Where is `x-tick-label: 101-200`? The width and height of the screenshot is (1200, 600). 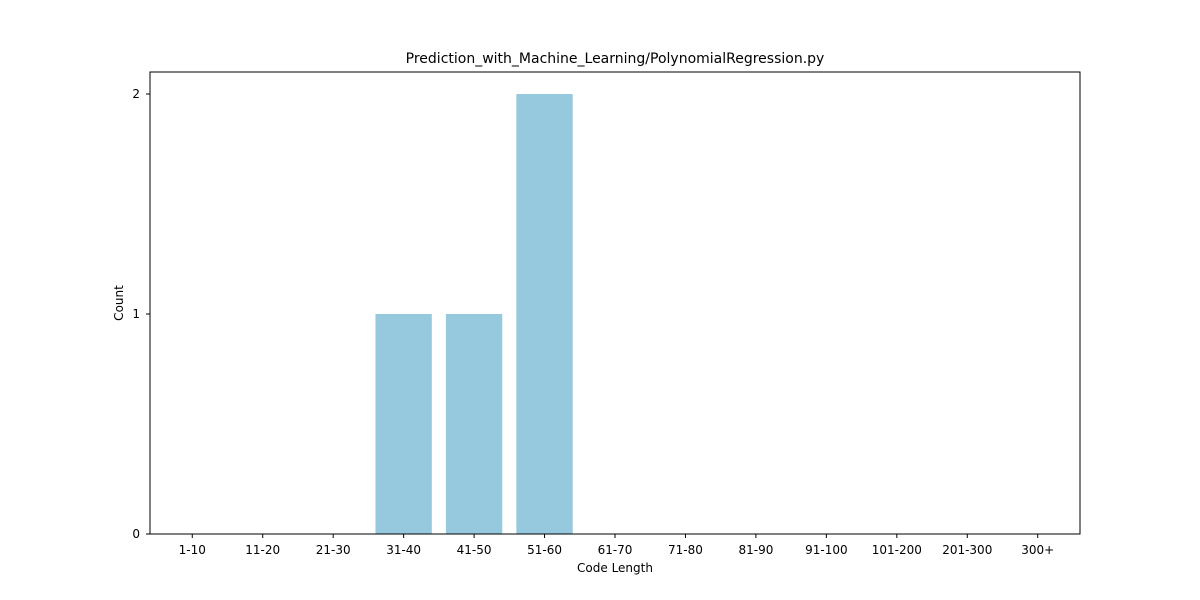 x-tick-label: 101-200 is located at coordinates (897, 550).